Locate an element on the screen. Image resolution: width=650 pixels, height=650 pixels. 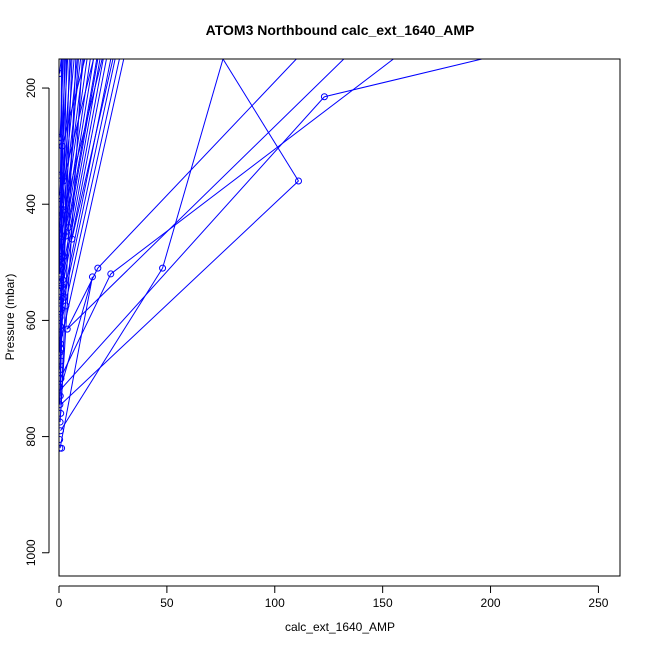
x-tick-label: 50 is located at coordinates (167, 603).